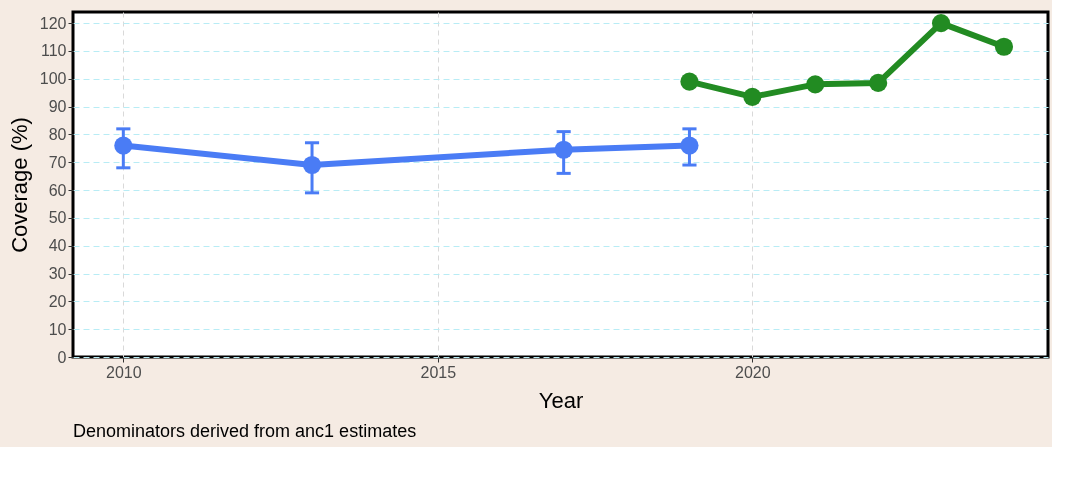 This screenshot has height=485, width=1089. What do you see at coordinates (245, 431) in the screenshot?
I see `text: Denominators derived from anc1 estimates` at bounding box center [245, 431].